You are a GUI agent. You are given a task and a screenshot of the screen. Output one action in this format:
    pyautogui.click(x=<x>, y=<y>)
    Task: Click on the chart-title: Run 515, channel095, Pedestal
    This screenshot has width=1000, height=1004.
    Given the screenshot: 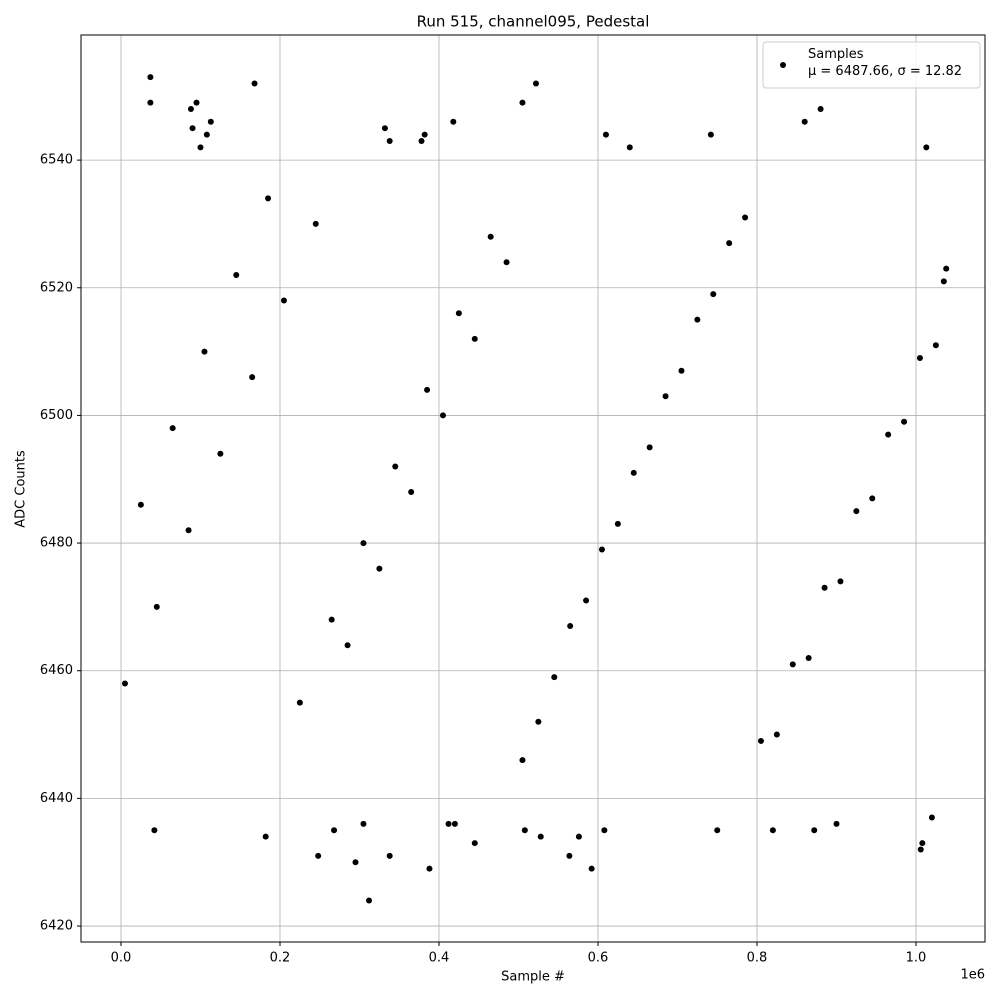 What is the action you would take?
    pyautogui.click(x=533, y=22)
    